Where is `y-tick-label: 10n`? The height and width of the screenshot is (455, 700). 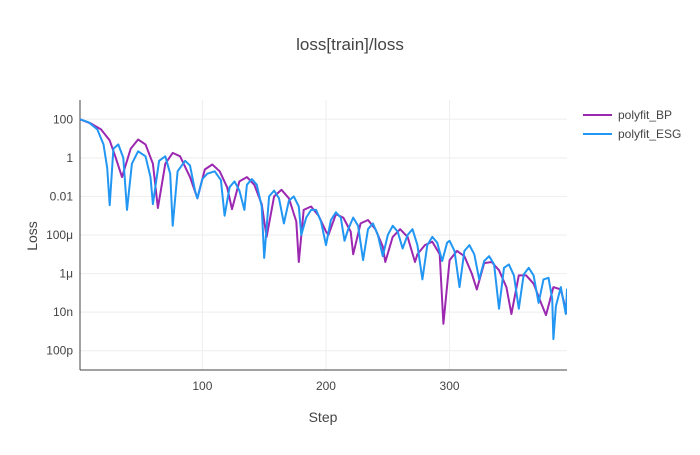 y-tick-label: 10n is located at coordinates (63, 312).